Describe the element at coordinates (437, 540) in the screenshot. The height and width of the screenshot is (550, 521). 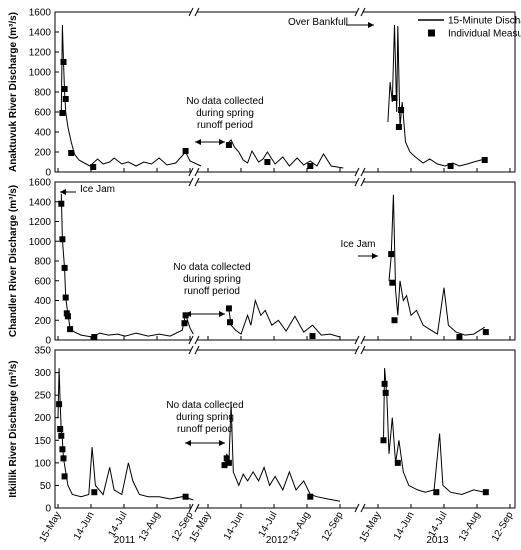
I see `year-label: 2013` at that location.